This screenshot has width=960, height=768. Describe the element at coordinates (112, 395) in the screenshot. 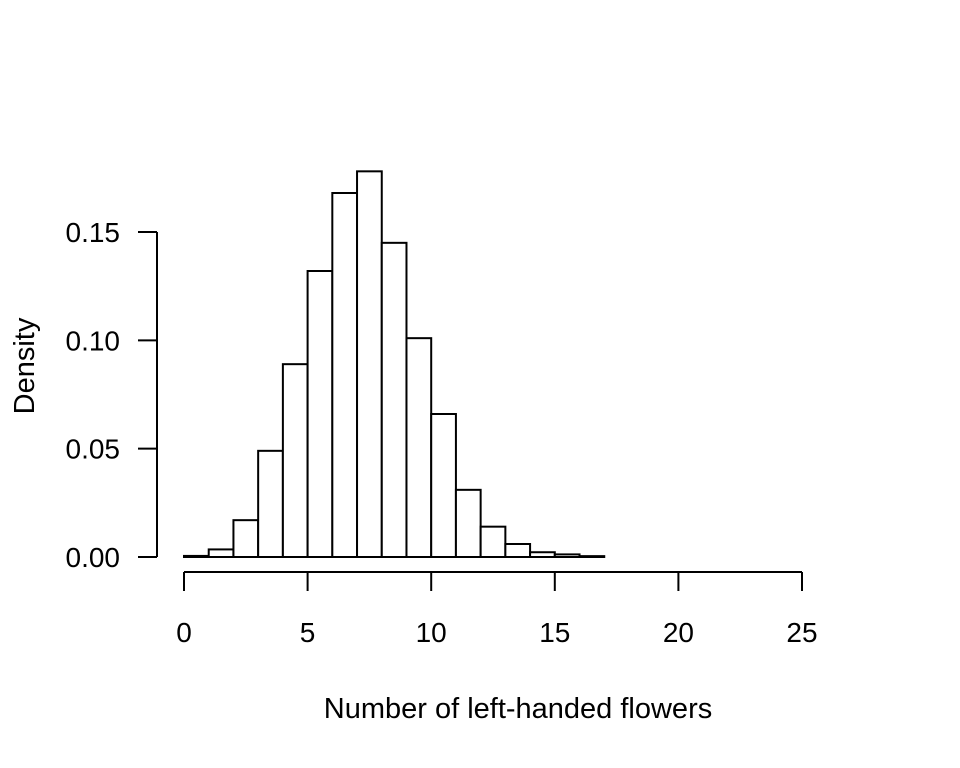

I see `y-axis: 0.00 0.05 0.10 0.15` at that location.